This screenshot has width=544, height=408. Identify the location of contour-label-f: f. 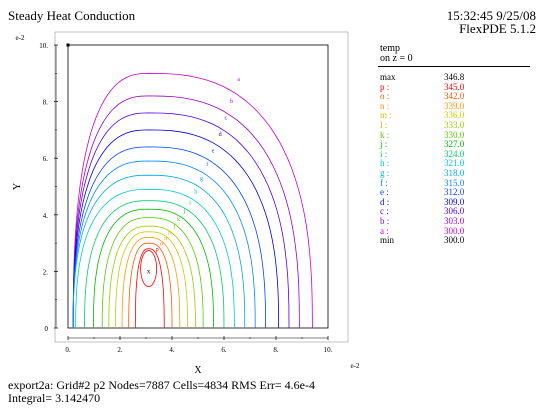
(207, 164).